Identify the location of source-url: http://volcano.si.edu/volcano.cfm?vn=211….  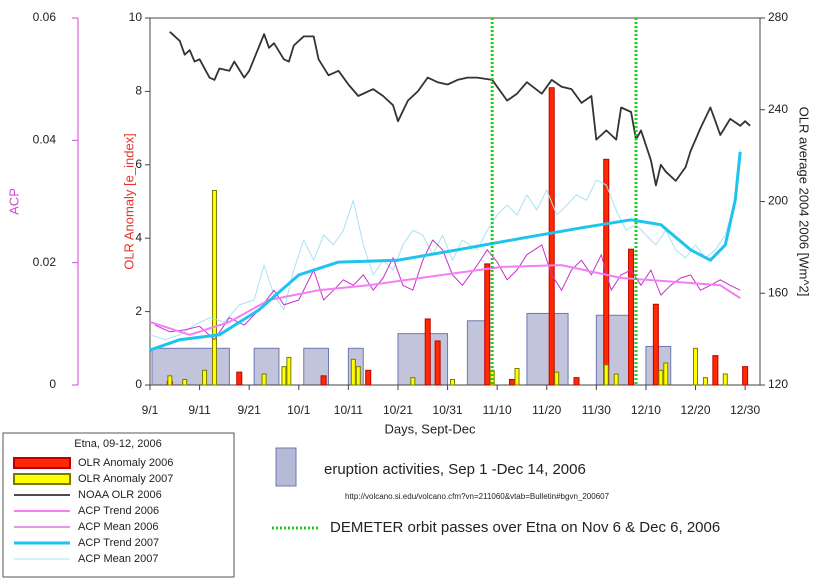
(477, 496).